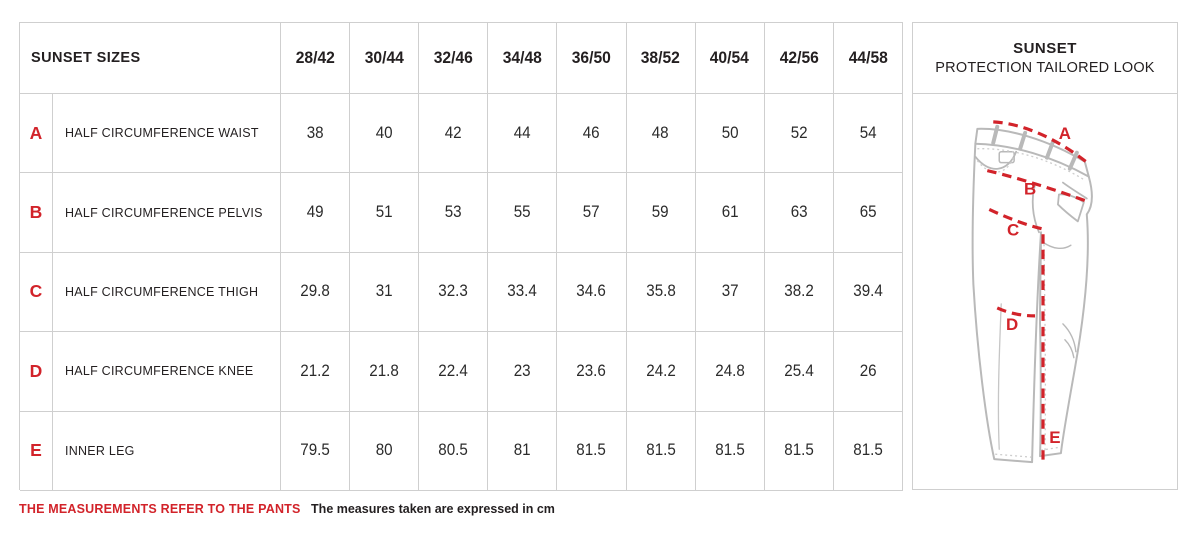  I want to click on value: 44, so click(522, 132).